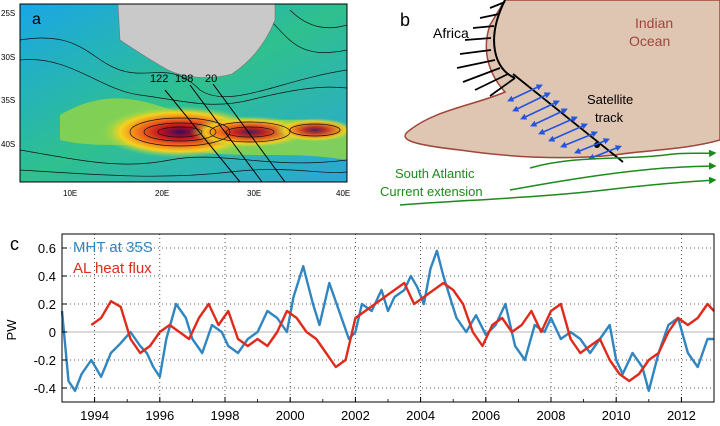 Image resolution: width=720 pixels, height=426 pixels. Describe the element at coordinates (159, 79) in the screenshot. I see `track-label-122: 122` at that location.